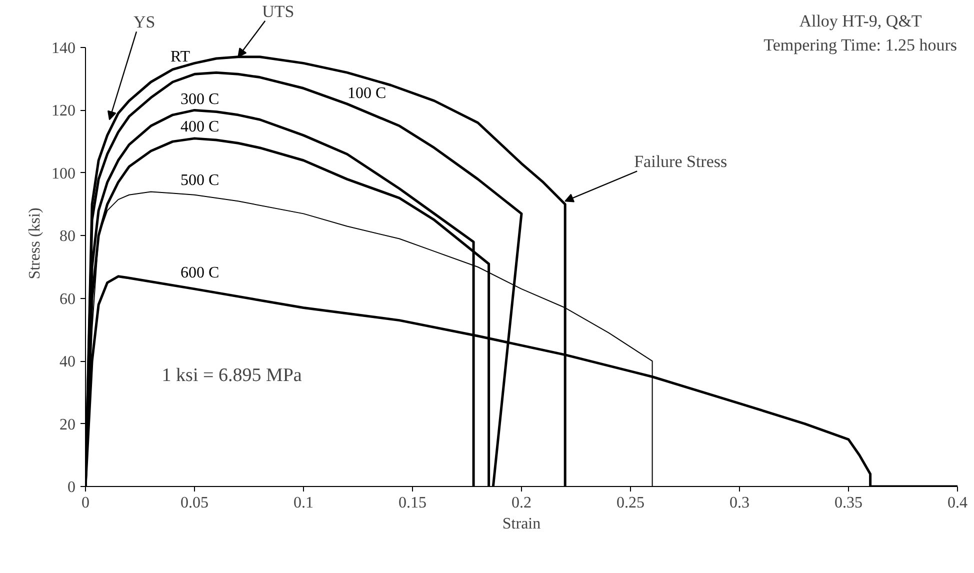 The height and width of the screenshot is (573, 974). I want to click on series-label: 300 C, so click(200, 99).